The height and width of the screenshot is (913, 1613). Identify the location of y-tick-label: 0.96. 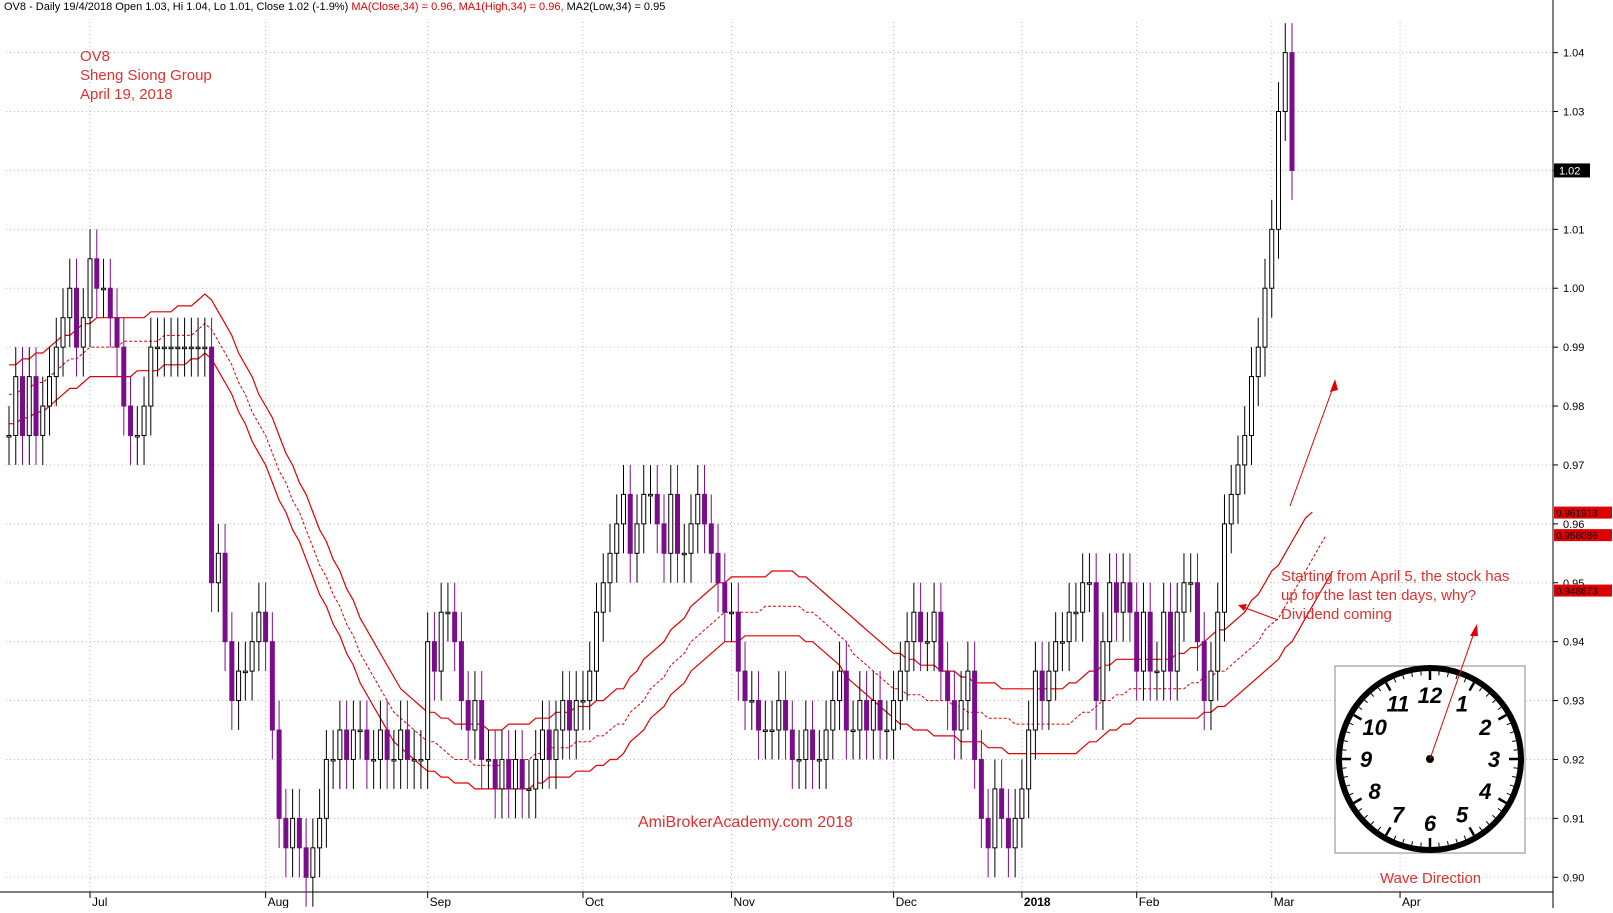
(1573, 525).